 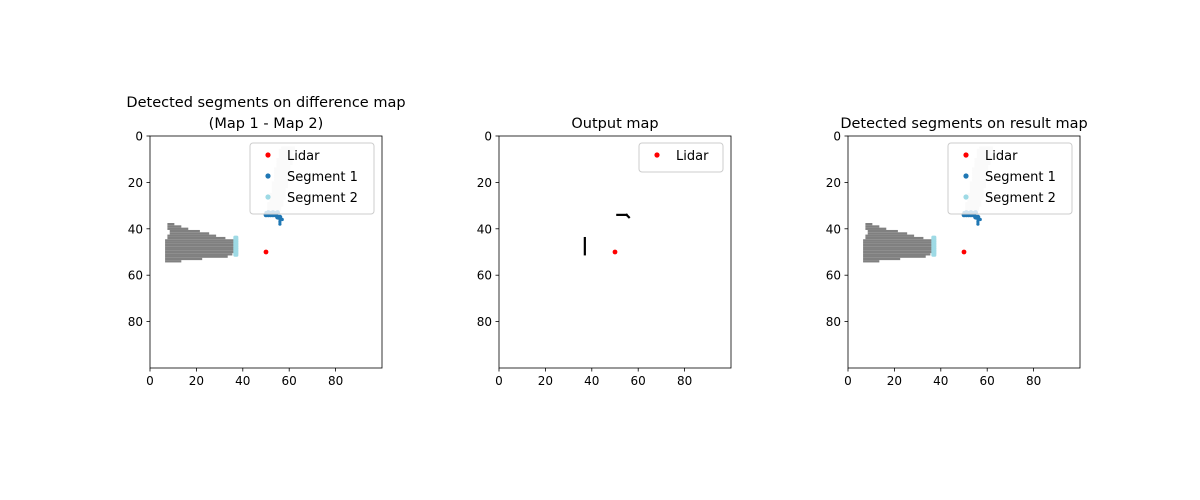 I want to click on chart-panel-2: 0 20 40 60 80 0 20 40 60 80 Output map Lidar, so click(x=604, y=252).